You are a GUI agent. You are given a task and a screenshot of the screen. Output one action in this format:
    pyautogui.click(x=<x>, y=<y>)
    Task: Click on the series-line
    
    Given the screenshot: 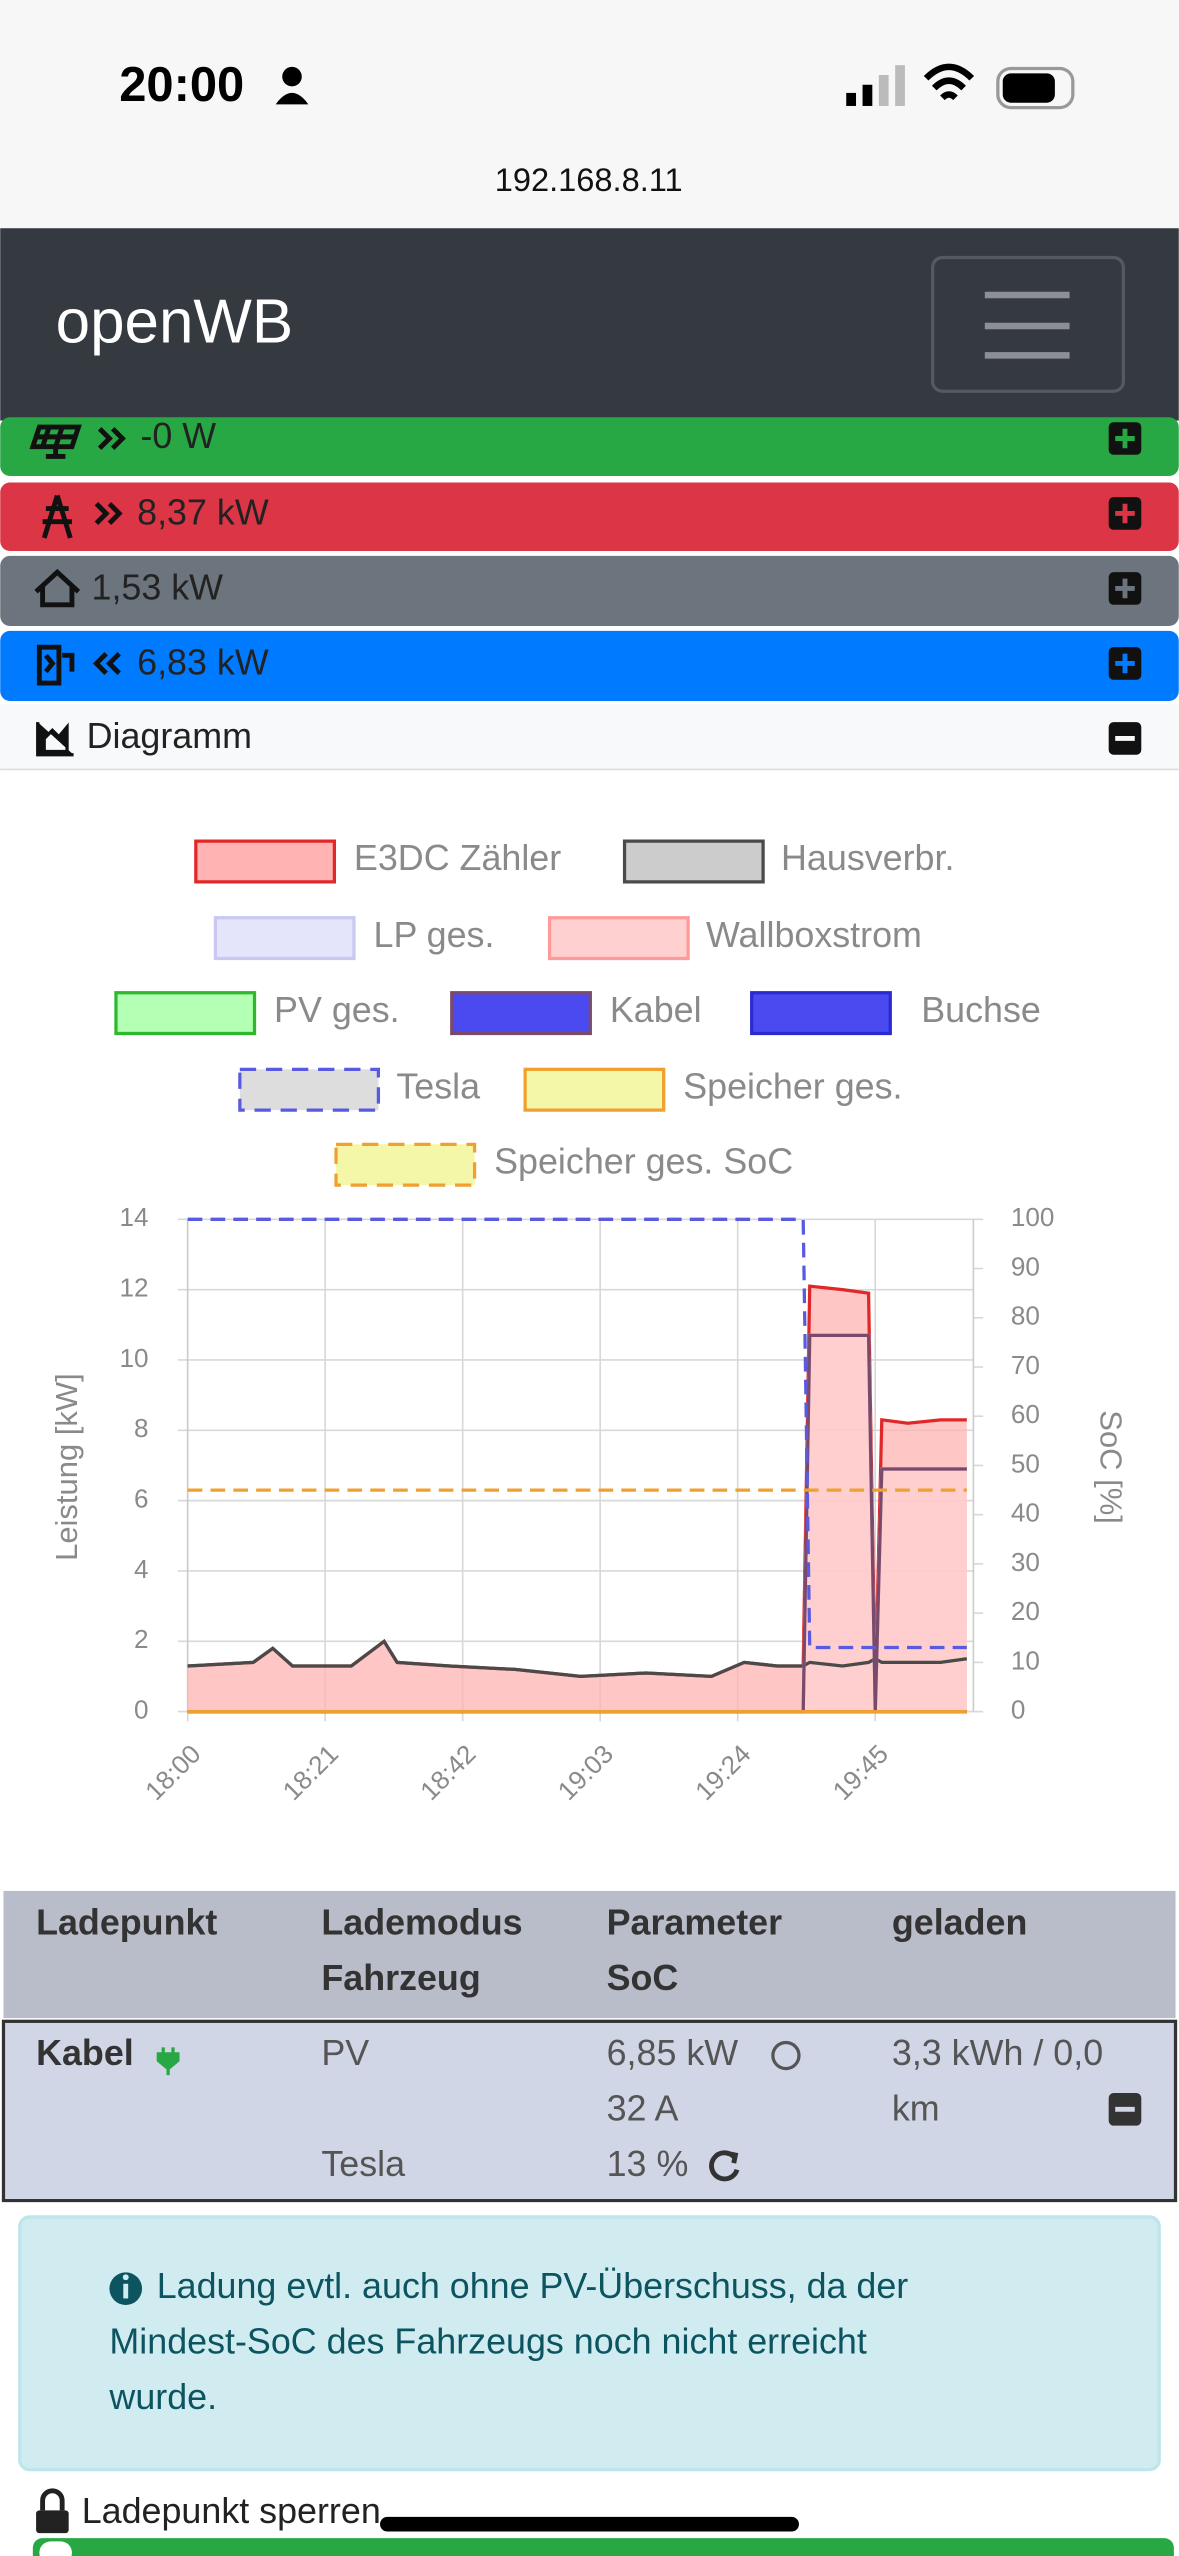 What is the action you would take?
    pyautogui.click(x=577, y=1433)
    